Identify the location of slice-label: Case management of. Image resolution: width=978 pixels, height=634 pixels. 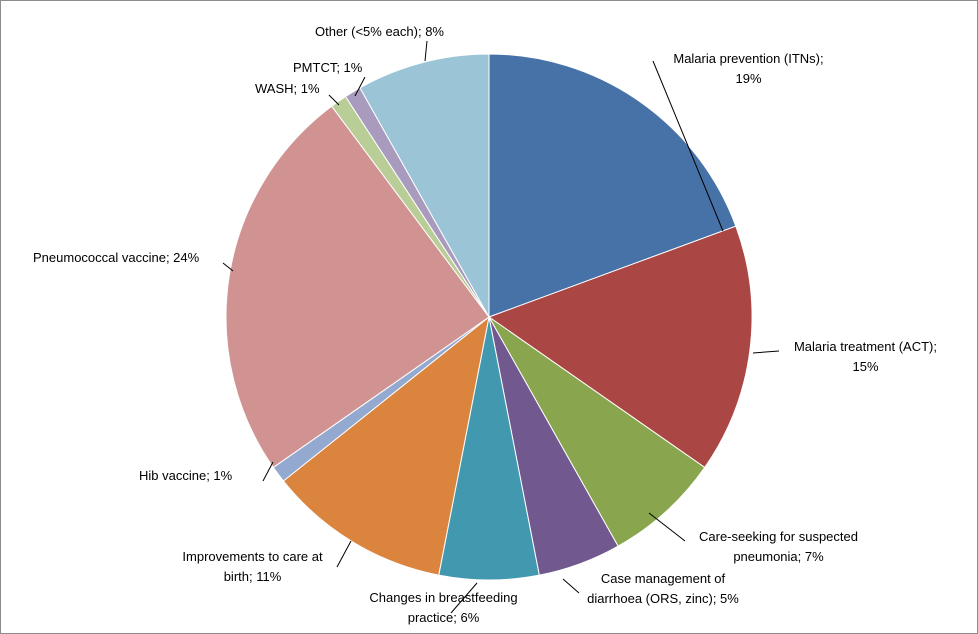
(663, 578).